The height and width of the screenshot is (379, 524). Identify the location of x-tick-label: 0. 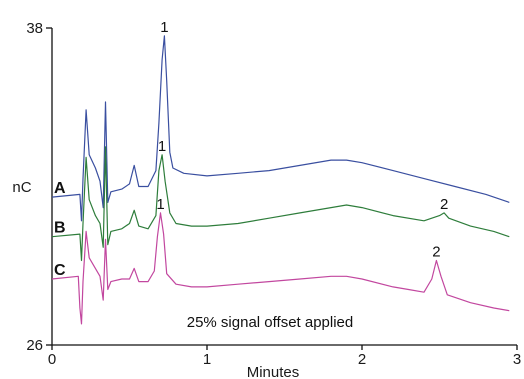
(52, 359).